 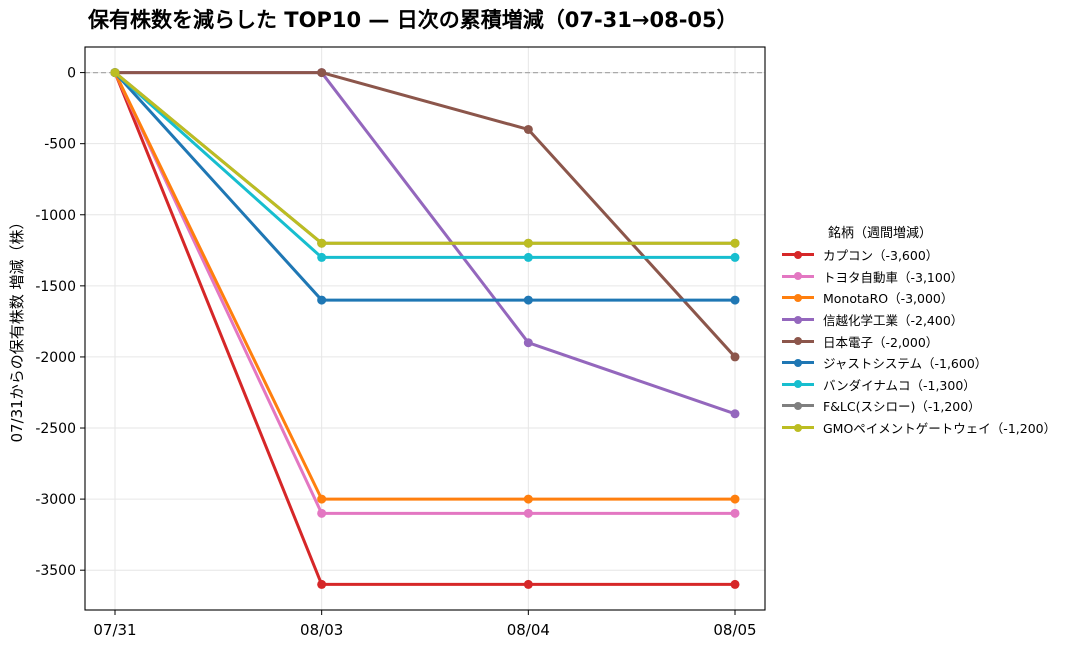 What do you see at coordinates (55, 571) in the screenshot?
I see `y-tick-label: -3500` at bounding box center [55, 571].